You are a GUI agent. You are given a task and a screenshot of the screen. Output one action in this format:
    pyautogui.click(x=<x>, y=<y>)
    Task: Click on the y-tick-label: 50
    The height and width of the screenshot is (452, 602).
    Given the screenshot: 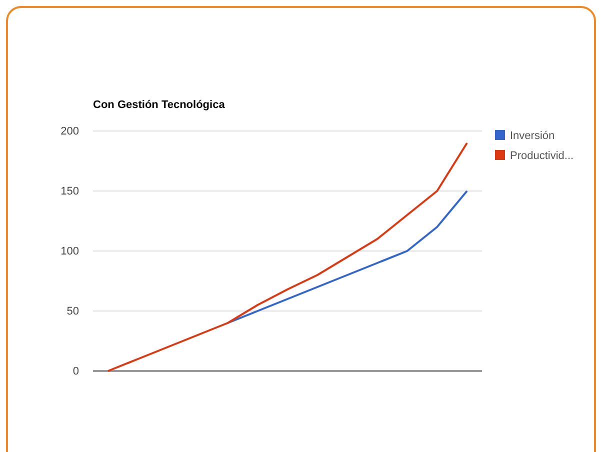 What is the action you would take?
    pyautogui.click(x=72, y=312)
    